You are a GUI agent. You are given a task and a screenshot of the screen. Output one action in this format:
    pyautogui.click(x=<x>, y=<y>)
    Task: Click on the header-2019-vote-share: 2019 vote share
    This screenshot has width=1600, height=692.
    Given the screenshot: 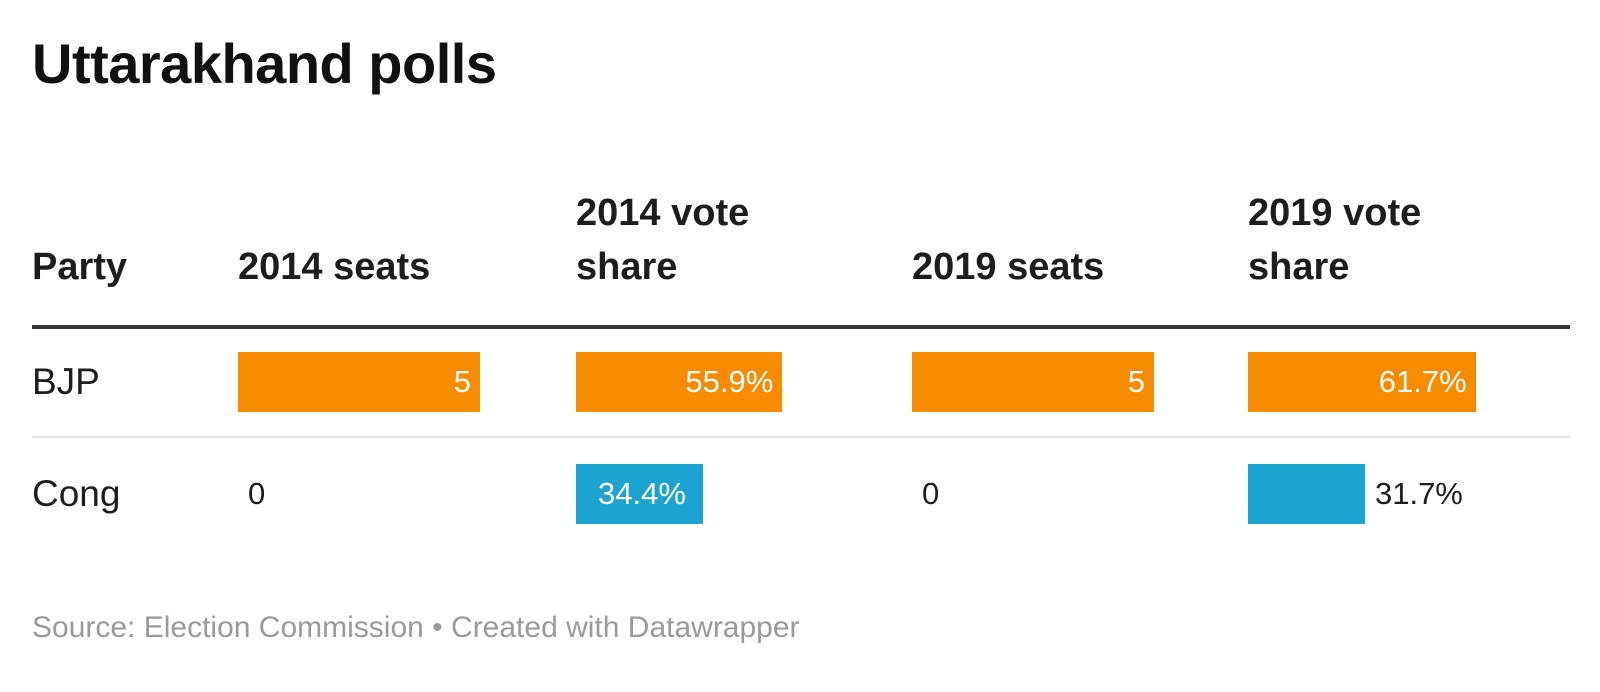 What is the action you would take?
    pyautogui.click(x=1335, y=240)
    